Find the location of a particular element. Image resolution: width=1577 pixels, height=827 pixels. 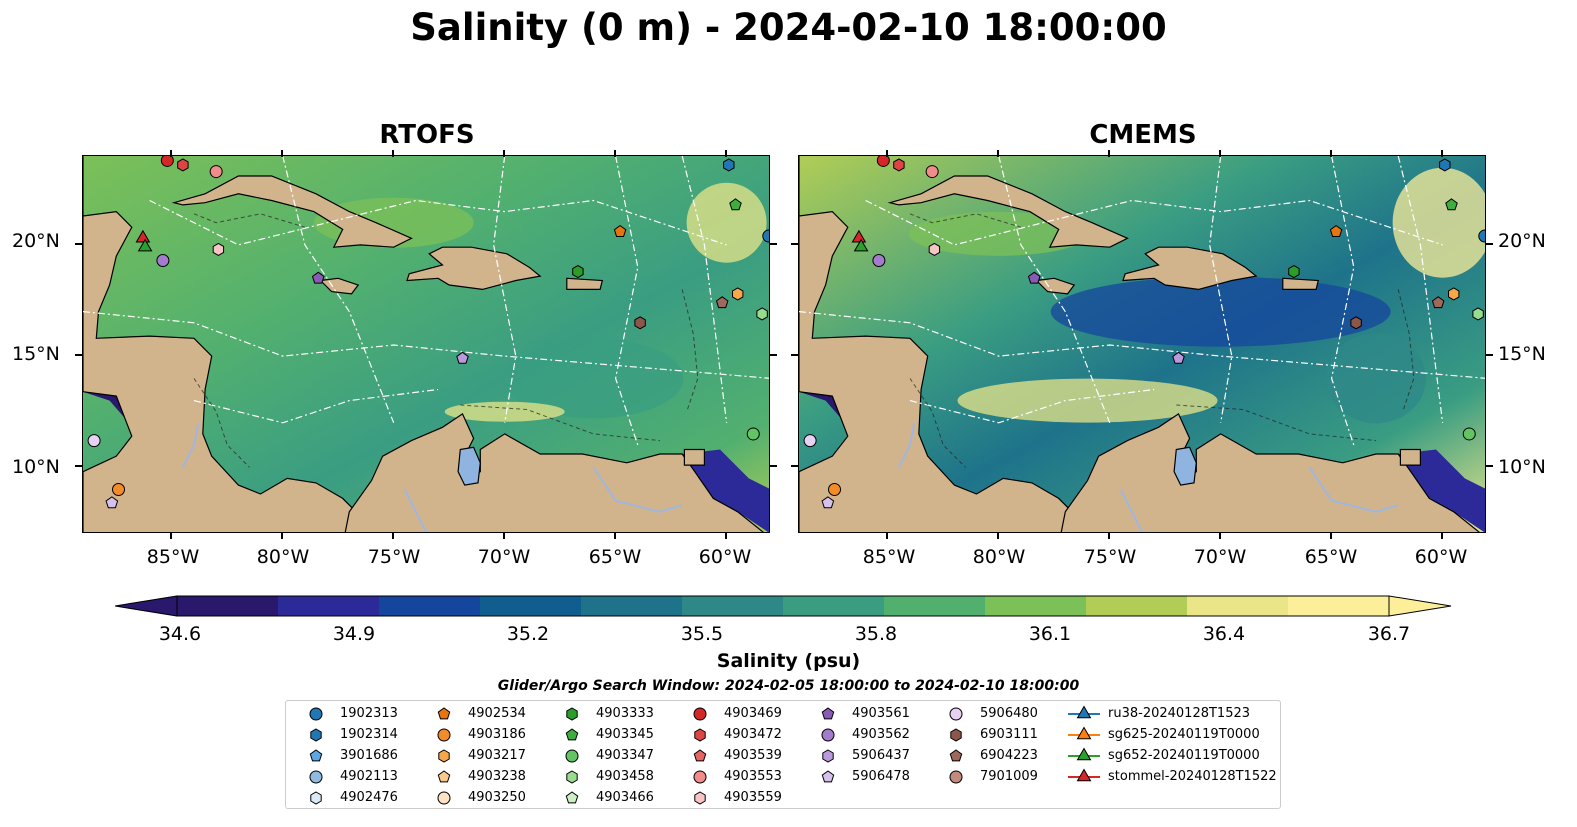

river-line is located at coordinates (1131, 510).